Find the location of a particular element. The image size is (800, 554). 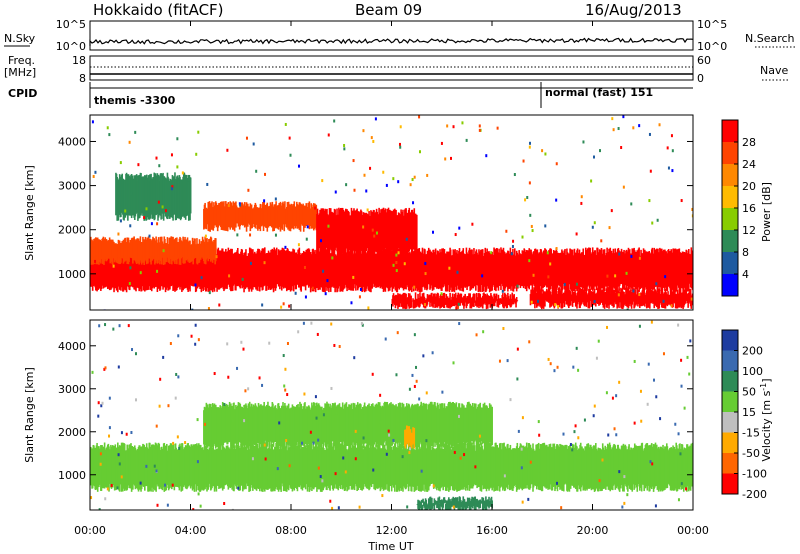

nave-tick-bottom: 0 is located at coordinates (700, 78).